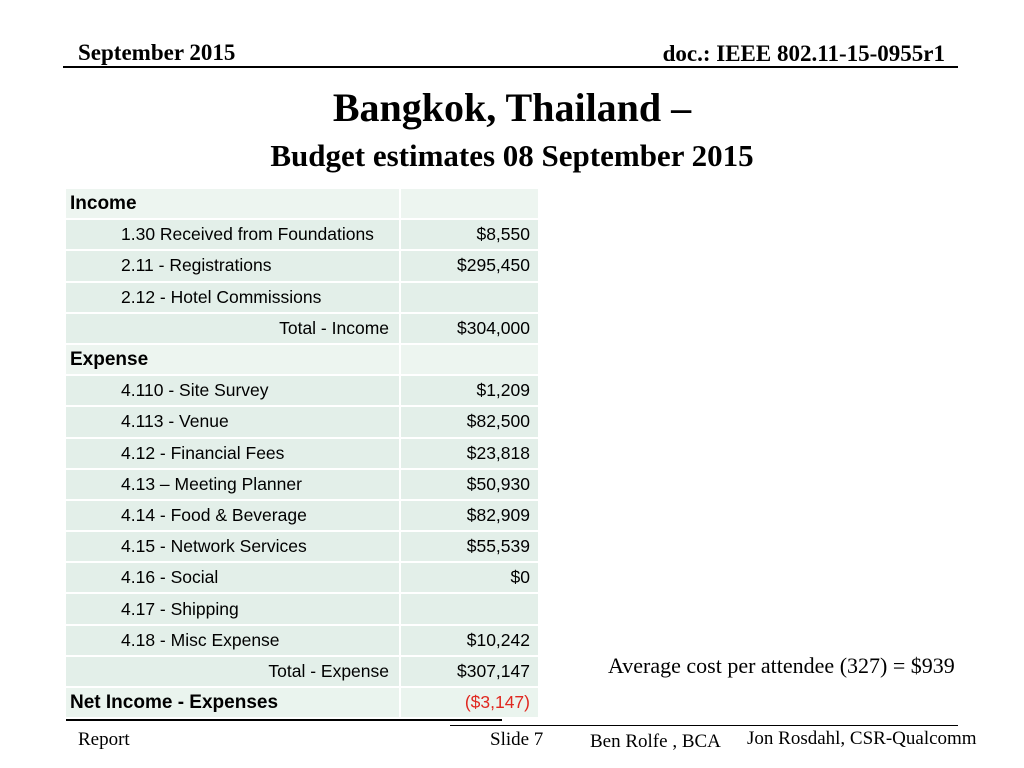  What do you see at coordinates (655, 741) in the screenshot?
I see `footer-author-ben-rolfe: Ben Rolfe , BCA` at bounding box center [655, 741].